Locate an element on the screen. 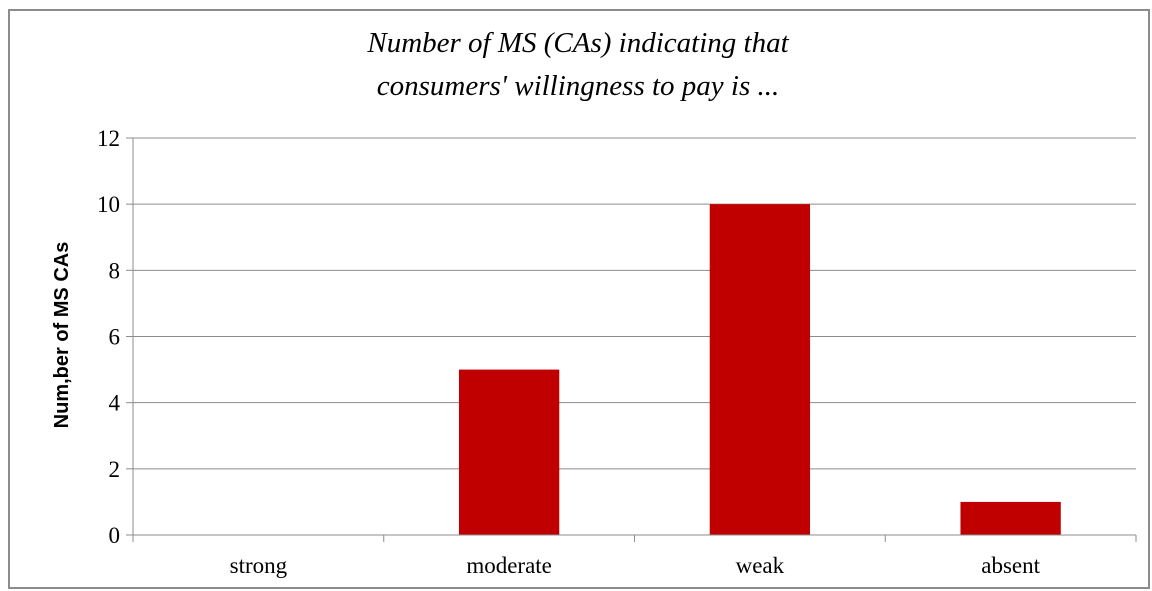 This screenshot has width=1152, height=591. x-tick-label-strong: strong is located at coordinates (259, 565).